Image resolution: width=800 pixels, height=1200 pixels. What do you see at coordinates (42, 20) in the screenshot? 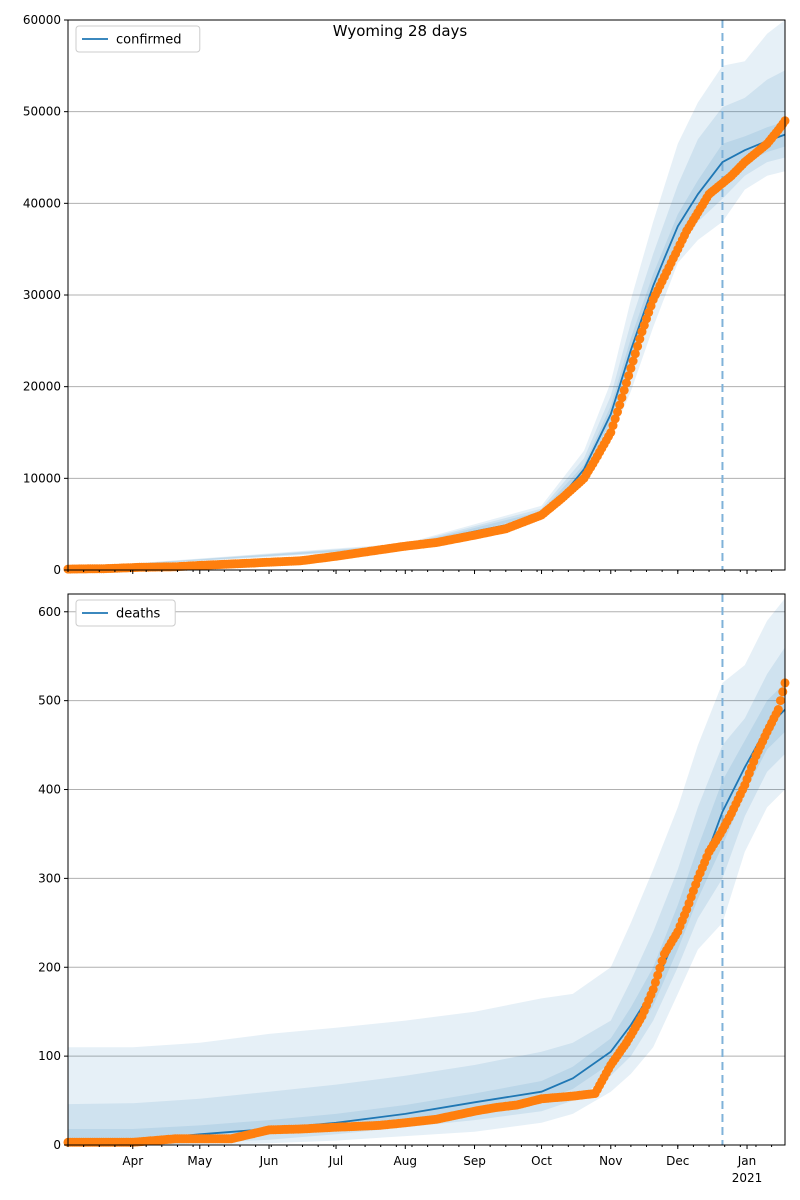
I see `y-tick-label: 60000` at bounding box center [42, 20].